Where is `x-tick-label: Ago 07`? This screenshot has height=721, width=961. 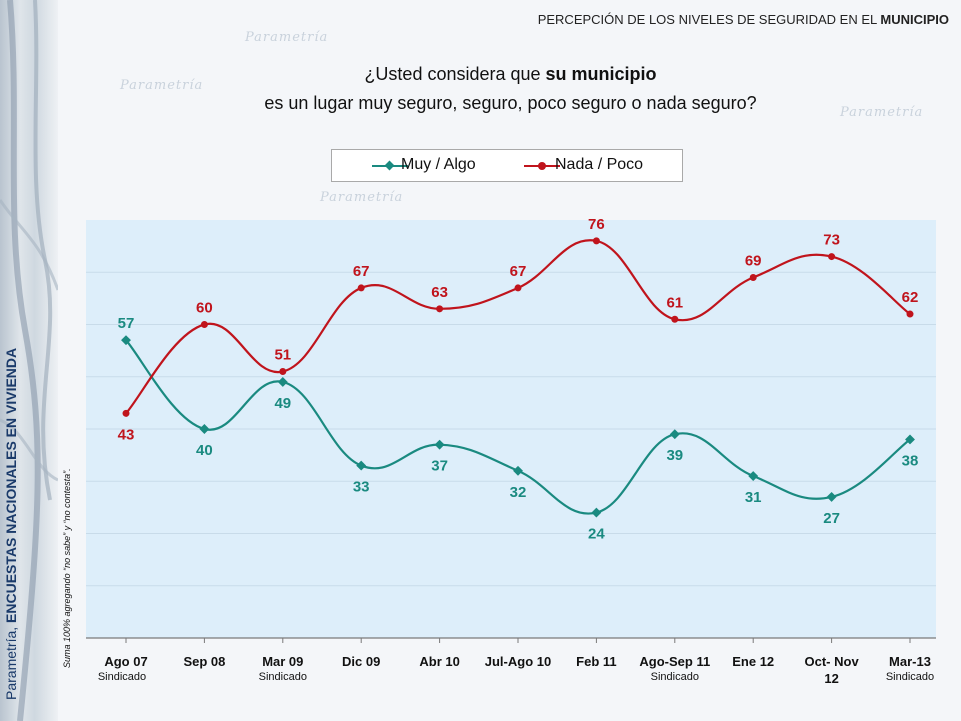 x-tick-label: Ago 07 is located at coordinates (125, 661).